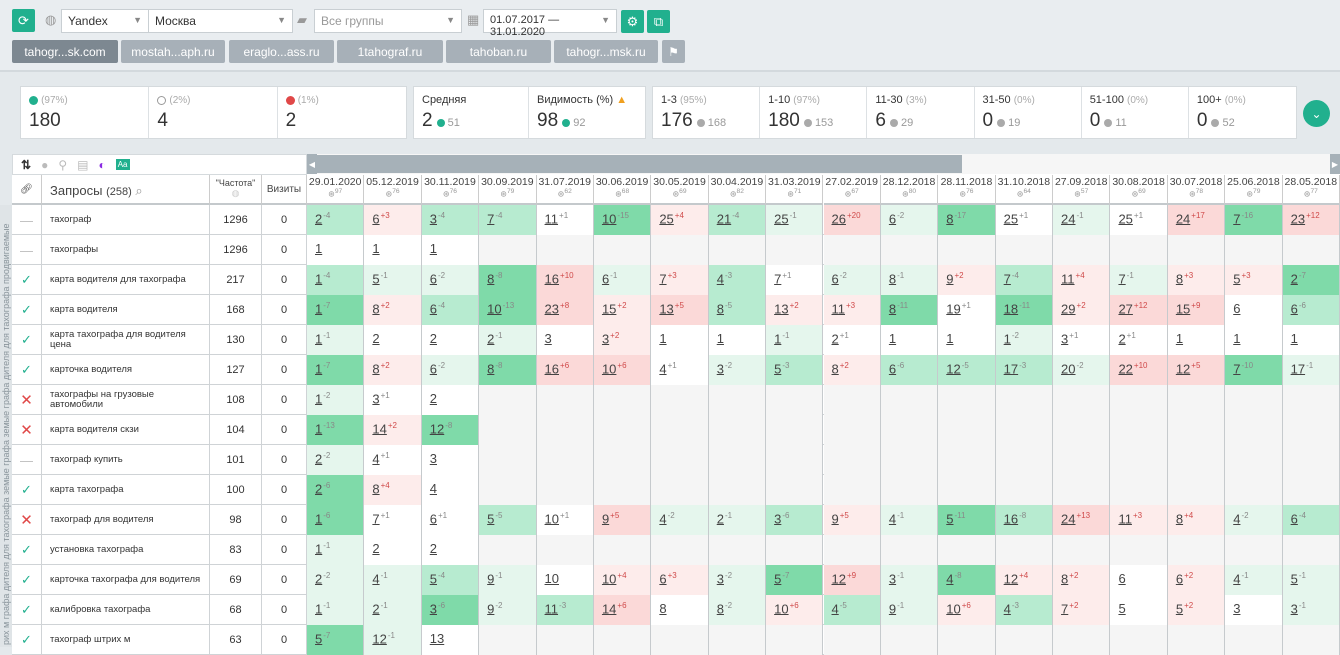 This screenshot has height=655, width=1340. What do you see at coordinates (336, 520) in the screenshot?
I see `position-cell: 1-6` at bounding box center [336, 520].